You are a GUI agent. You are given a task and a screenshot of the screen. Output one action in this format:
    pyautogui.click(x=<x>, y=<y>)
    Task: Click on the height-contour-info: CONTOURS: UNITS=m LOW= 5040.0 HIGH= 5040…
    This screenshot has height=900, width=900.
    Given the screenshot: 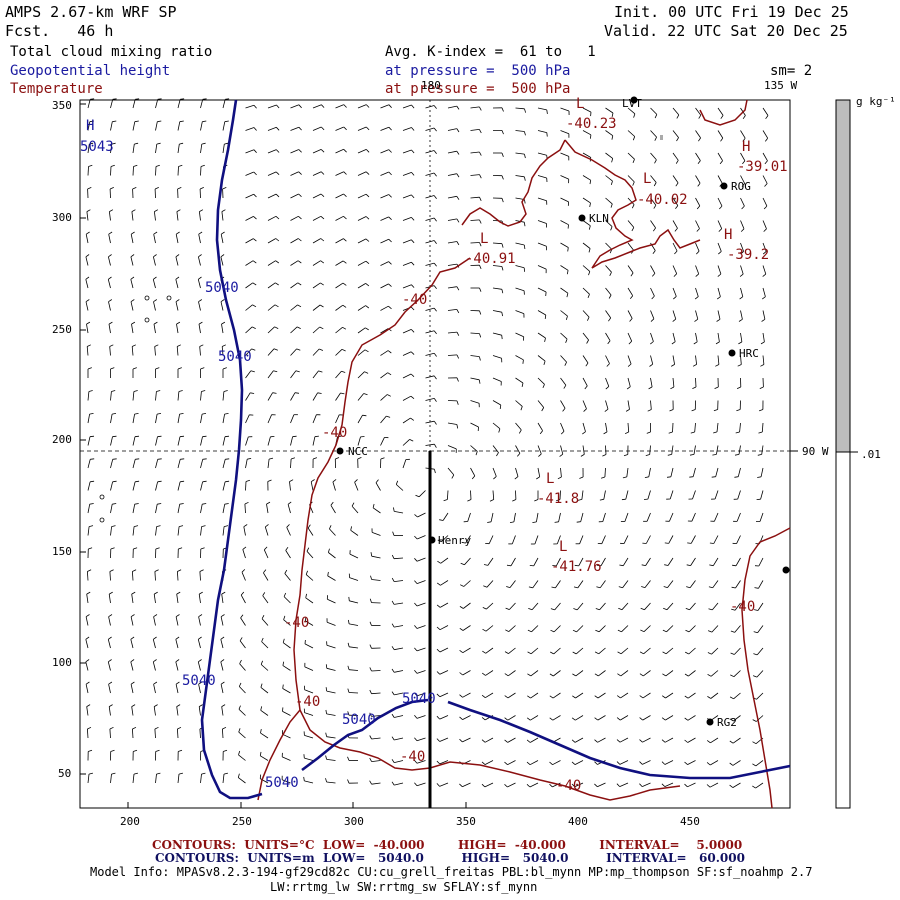 What is the action you would take?
    pyautogui.click(x=450, y=858)
    